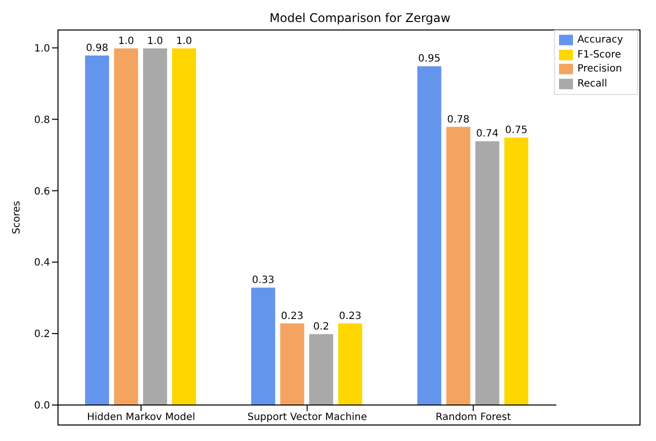 This screenshot has height=441, width=656. What do you see at coordinates (321, 327) in the screenshot?
I see `data-label: 0.2` at bounding box center [321, 327].